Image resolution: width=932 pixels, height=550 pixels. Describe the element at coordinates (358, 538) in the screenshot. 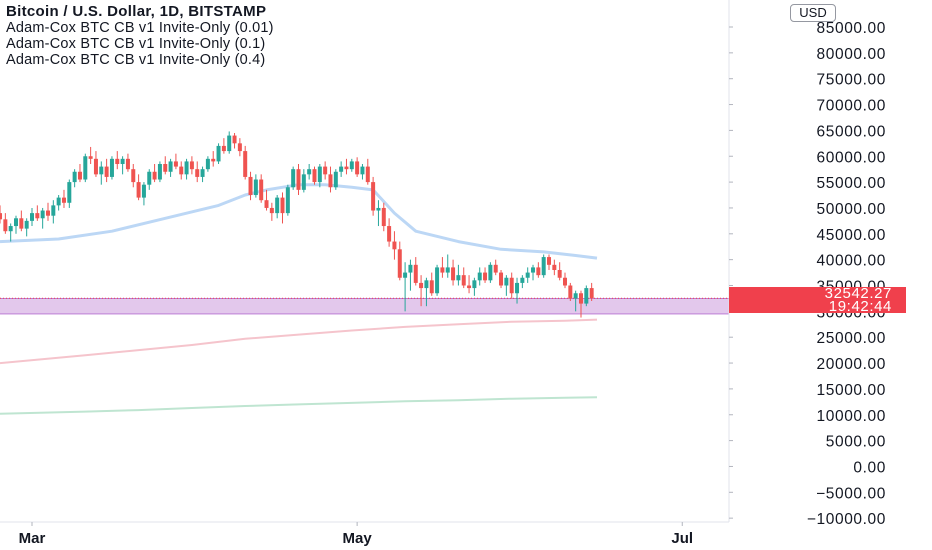

I see `time-tick-label: May` at that location.